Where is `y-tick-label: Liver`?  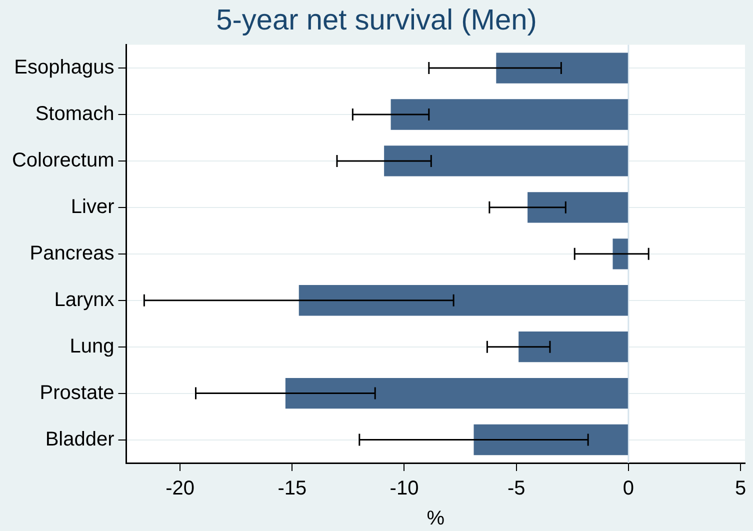 y-tick-label: Liver is located at coordinates (92, 207).